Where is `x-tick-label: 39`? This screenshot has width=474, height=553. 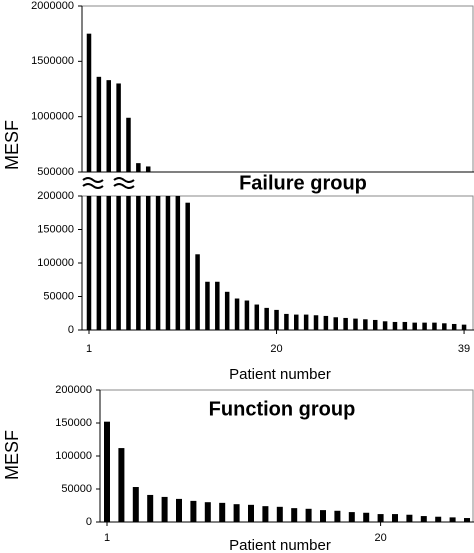
x-tick-label: 39 is located at coordinates (464, 349).